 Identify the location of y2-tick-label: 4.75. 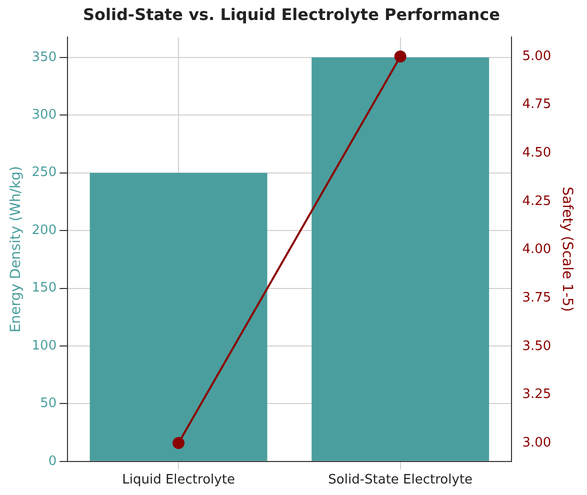
(537, 104).